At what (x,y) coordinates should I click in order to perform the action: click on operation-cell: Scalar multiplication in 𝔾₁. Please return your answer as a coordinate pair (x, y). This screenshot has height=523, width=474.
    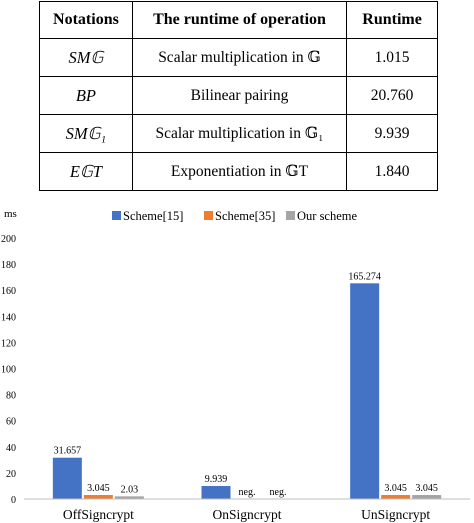
    Looking at the image, I should click on (239, 133).